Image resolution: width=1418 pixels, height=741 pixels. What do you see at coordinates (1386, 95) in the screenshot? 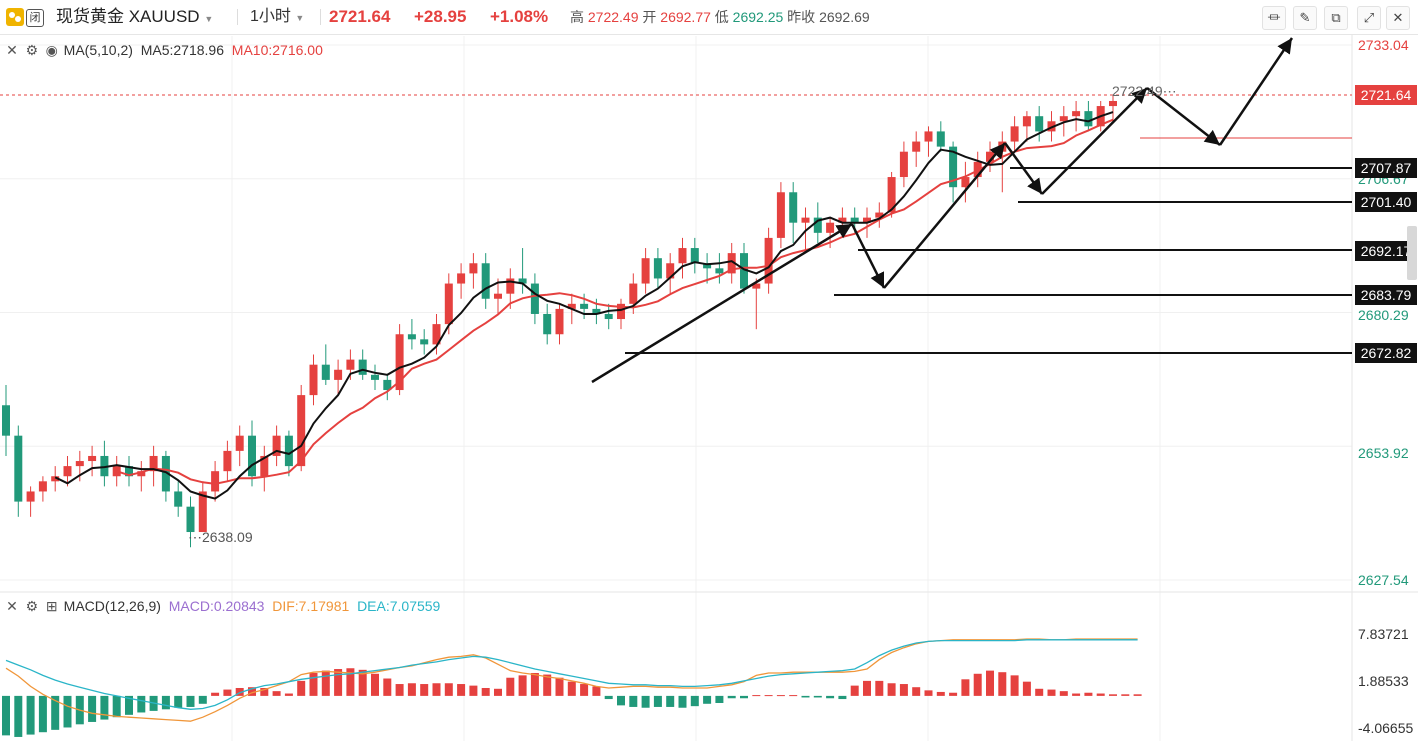
I see `current-price-tag: 2721.64` at bounding box center [1386, 95].